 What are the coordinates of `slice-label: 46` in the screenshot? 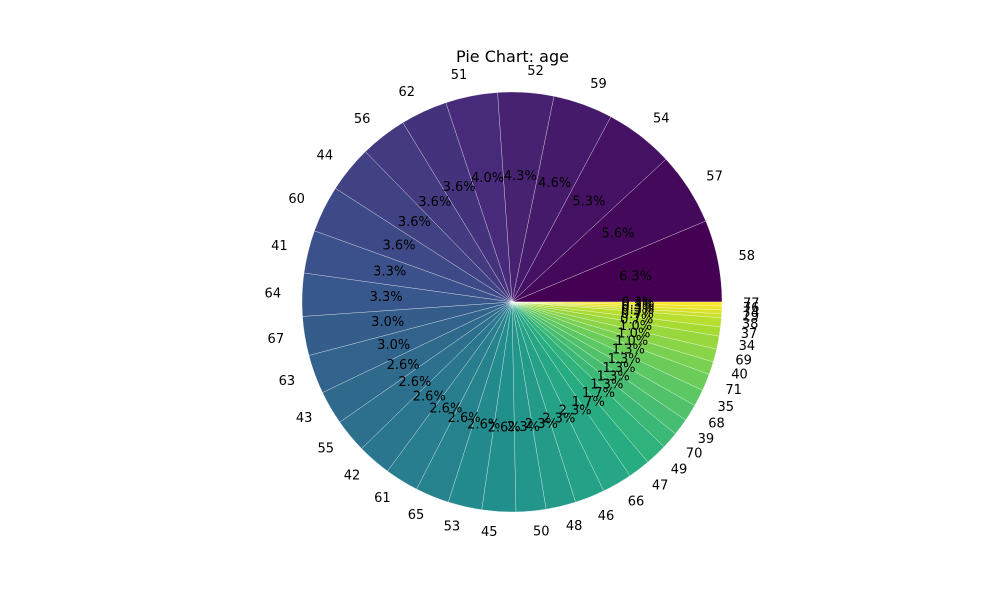 It's located at (606, 516).